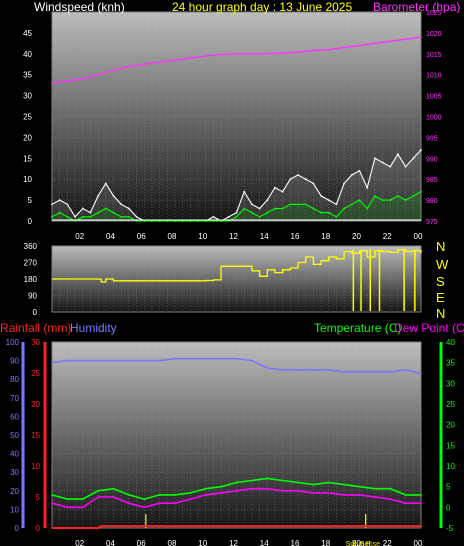 This screenshot has height=546, width=464. Describe the element at coordinates (450, 425) in the screenshot. I see `y-tick-label-temperature: 20` at that location.